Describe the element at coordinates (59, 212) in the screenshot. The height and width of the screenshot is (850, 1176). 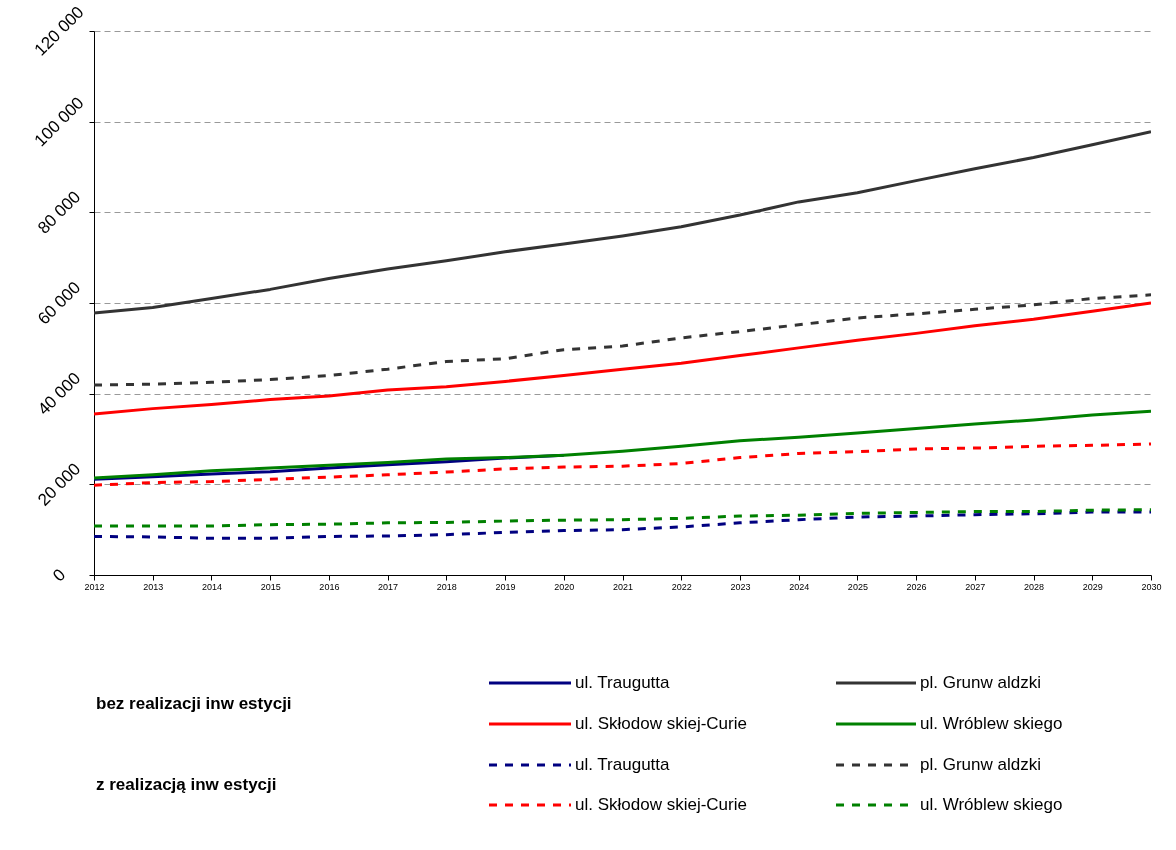
I see `y-tick-label: 80 000` at that location.